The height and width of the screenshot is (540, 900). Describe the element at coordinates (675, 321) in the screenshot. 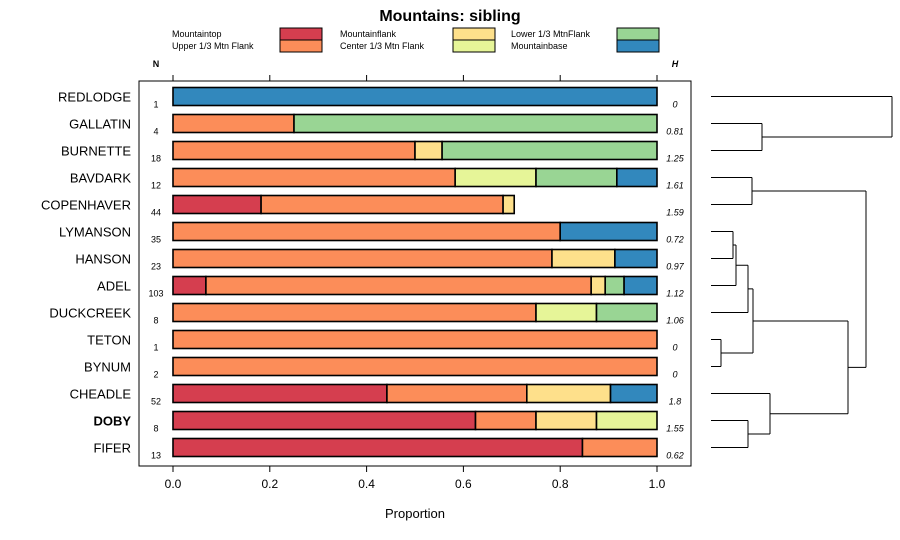

I see `h-value: 1.06` at that location.